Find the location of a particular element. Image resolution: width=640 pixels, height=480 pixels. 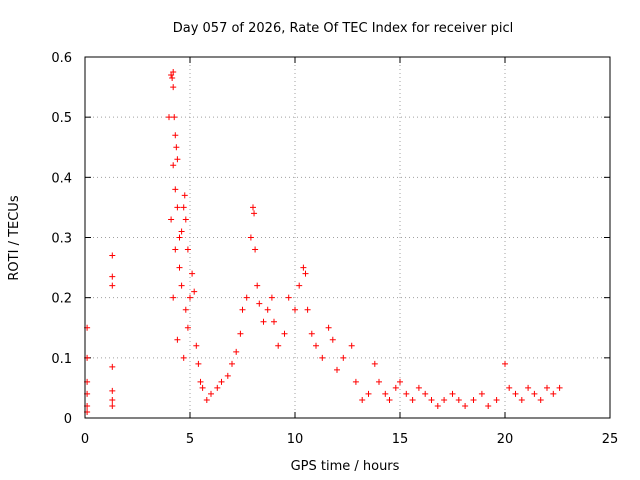

y-tick-label: 0.4 is located at coordinates (61, 178).